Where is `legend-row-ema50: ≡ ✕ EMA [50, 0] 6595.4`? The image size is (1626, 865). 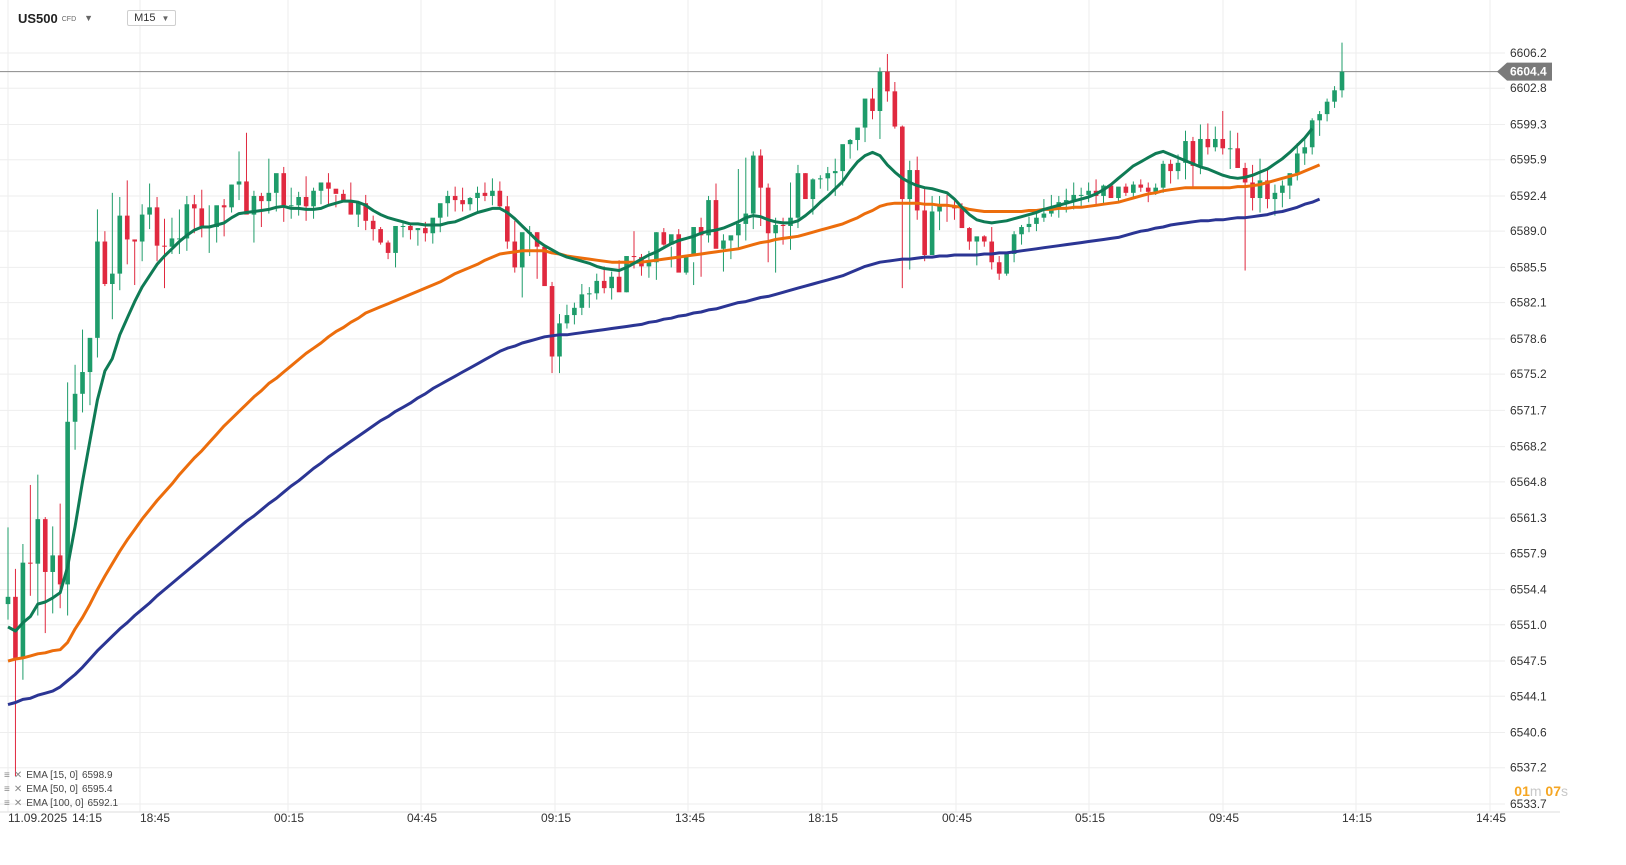
legend-row-ema50: ≡ ✕ EMA [50, 0] 6595.4 is located at coordinates (61, 789).